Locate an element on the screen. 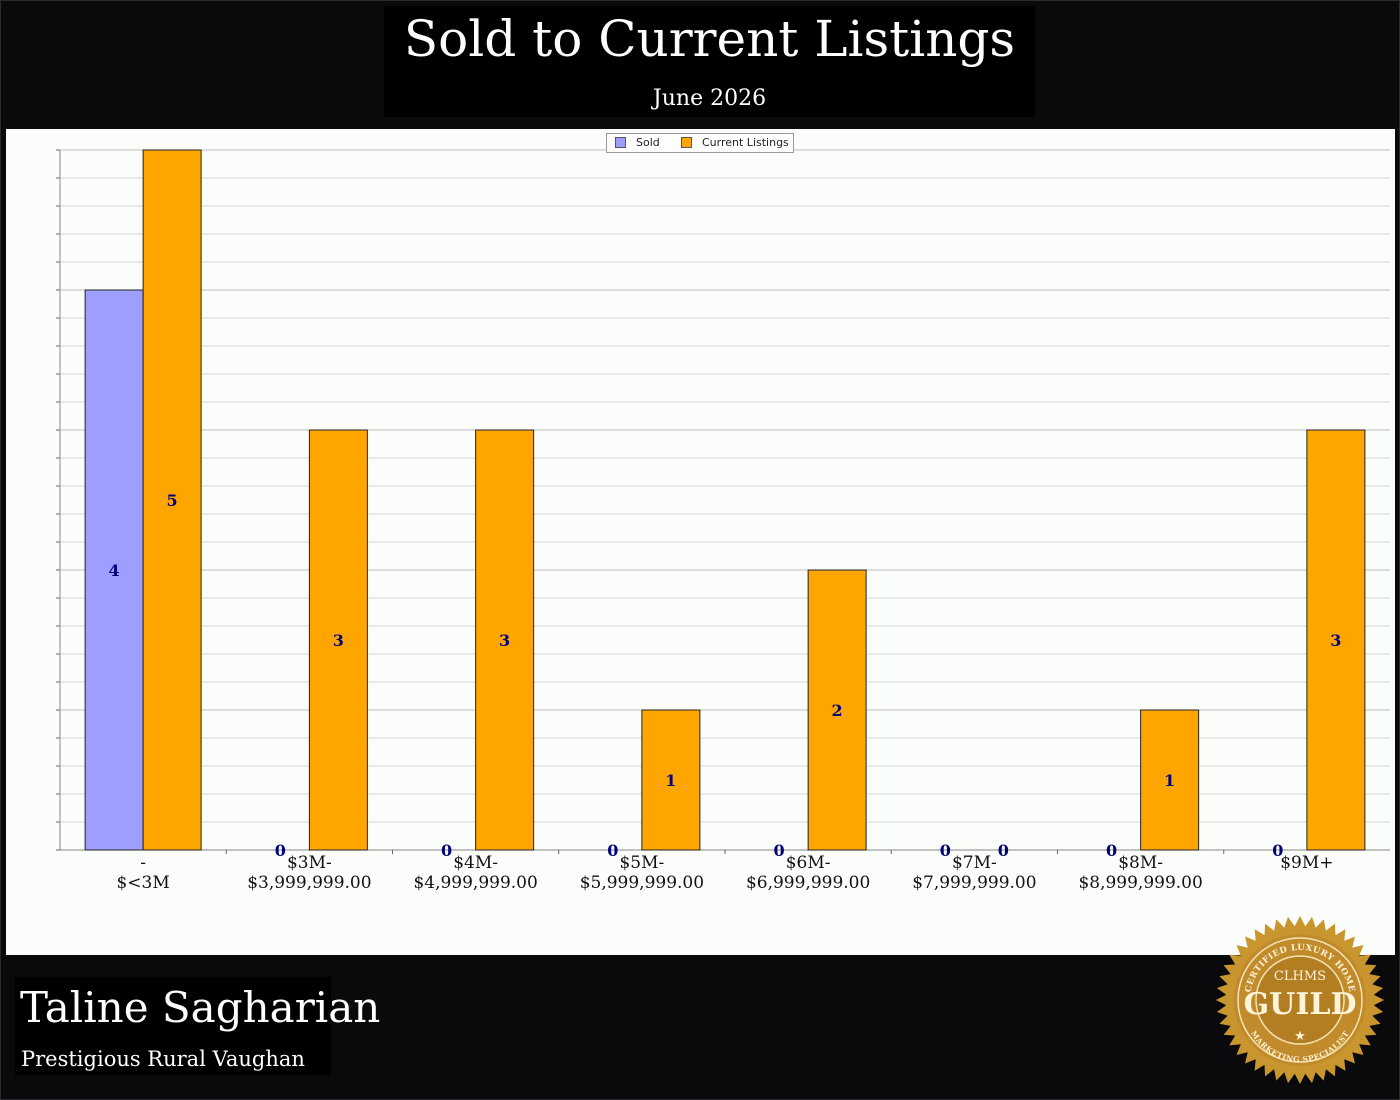 This screenshot has width=1400, height=1100. value-label-current: 0 is located at coordinates (1003, 850).